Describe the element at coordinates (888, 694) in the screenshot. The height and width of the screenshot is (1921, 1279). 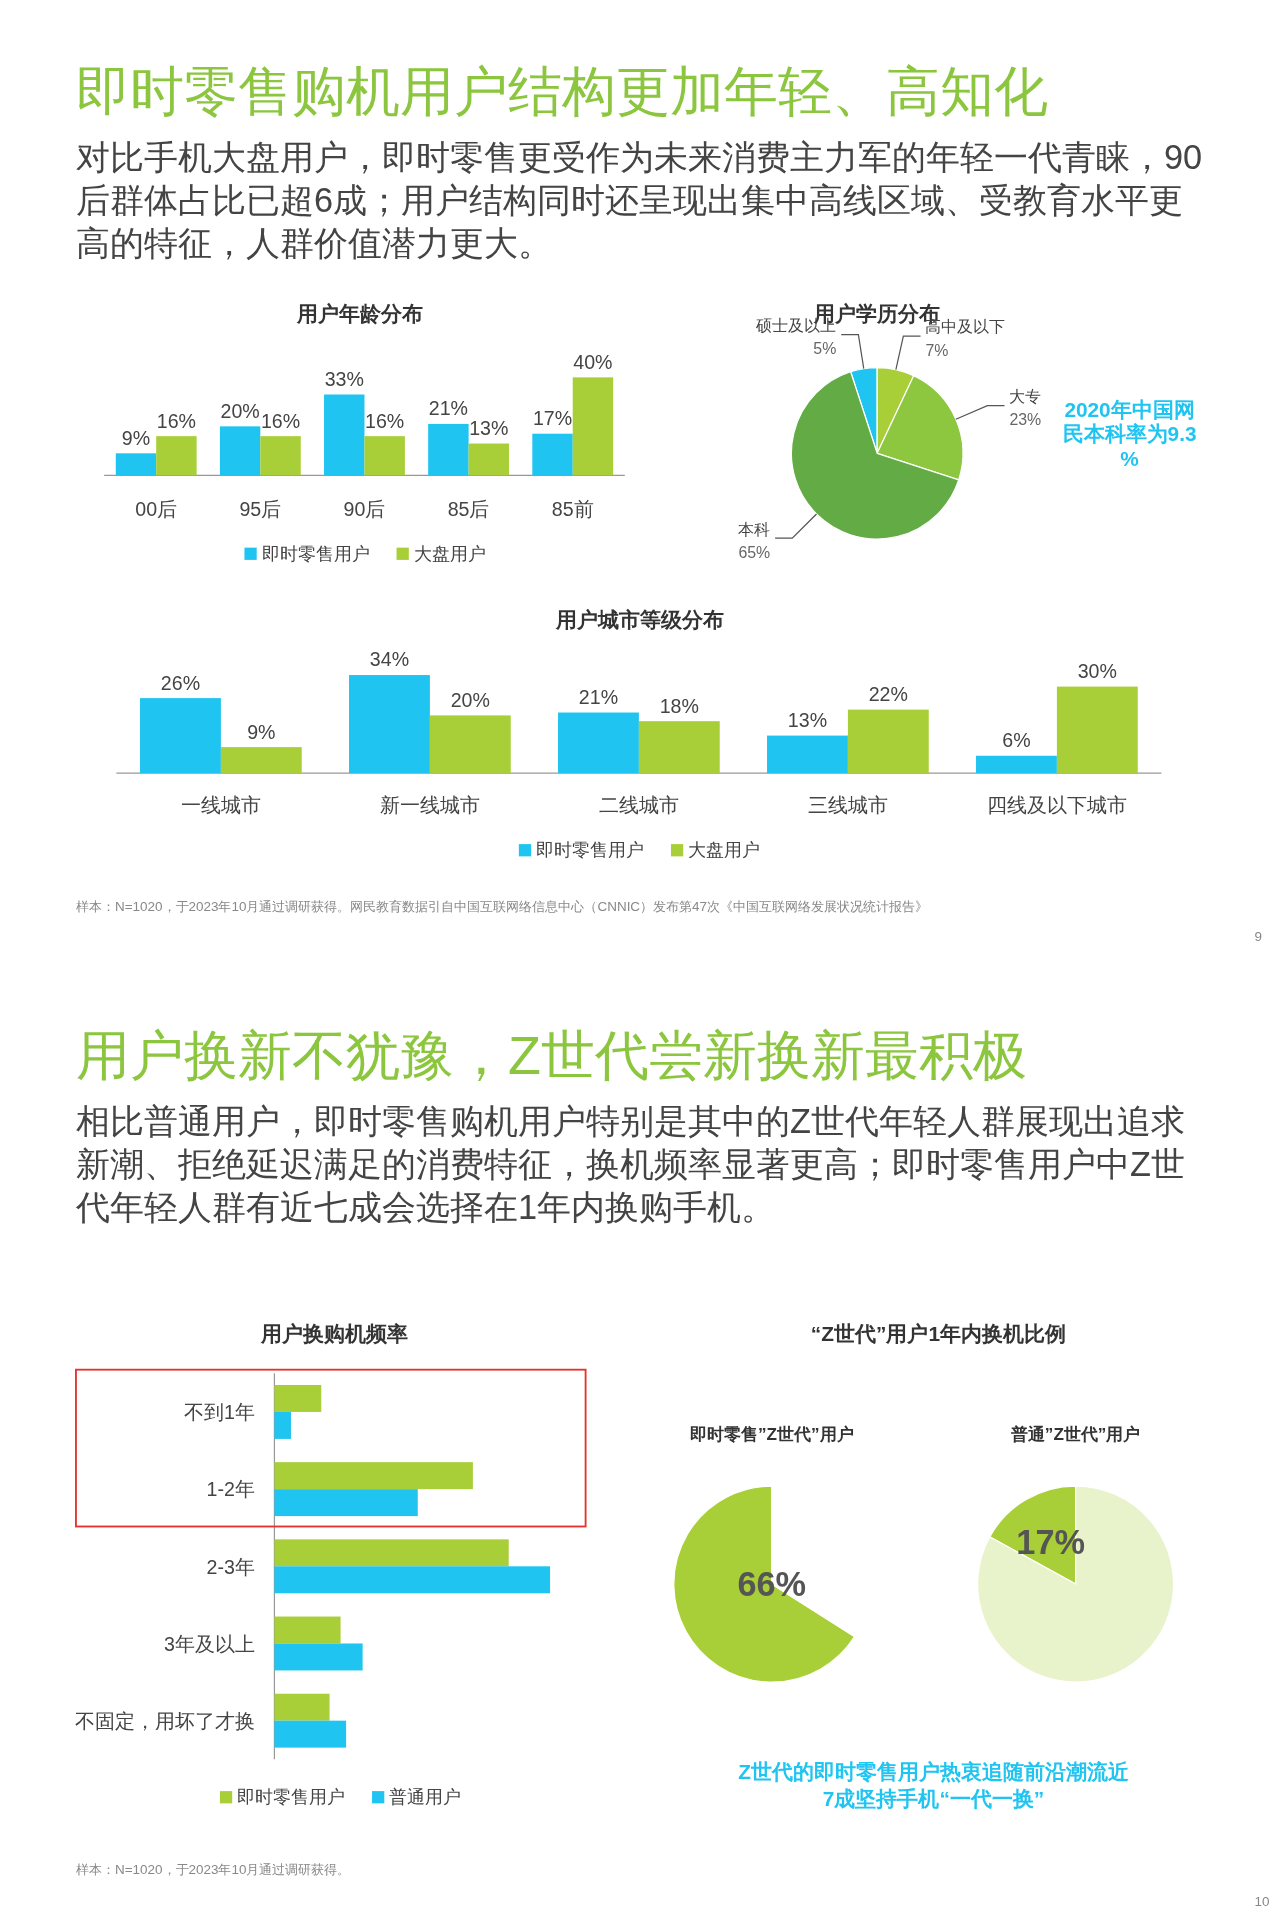
I see `data-label: 22%` at that location.